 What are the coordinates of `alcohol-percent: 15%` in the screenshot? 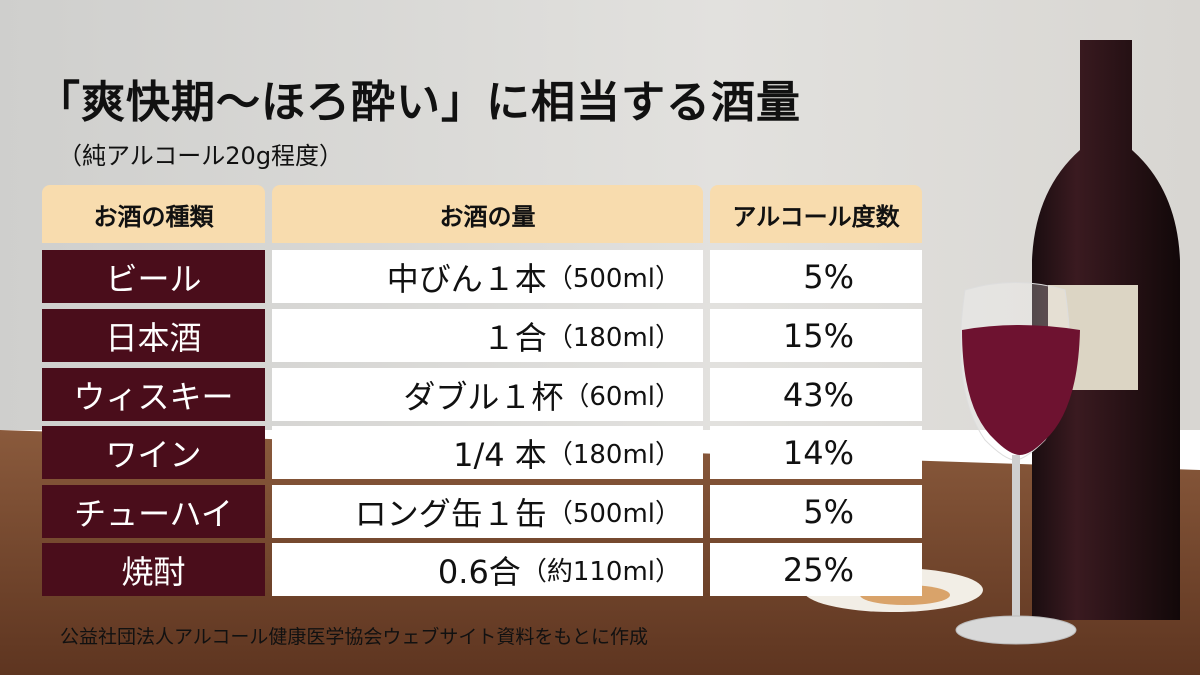 It's located at (816, 335).